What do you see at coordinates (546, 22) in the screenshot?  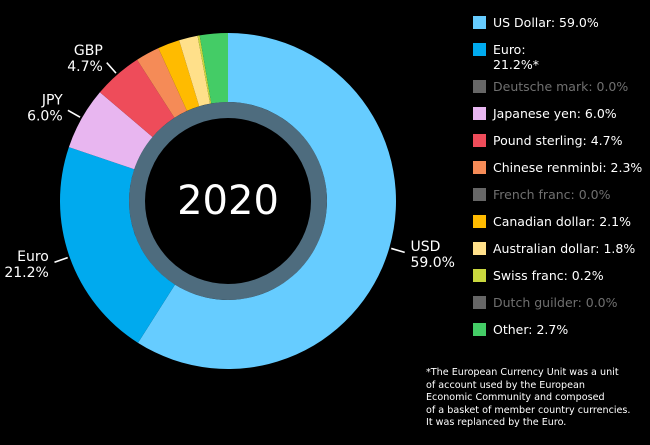 I see `legend-label: US Dollar: 59.0%` at bounding box center [546, 22].